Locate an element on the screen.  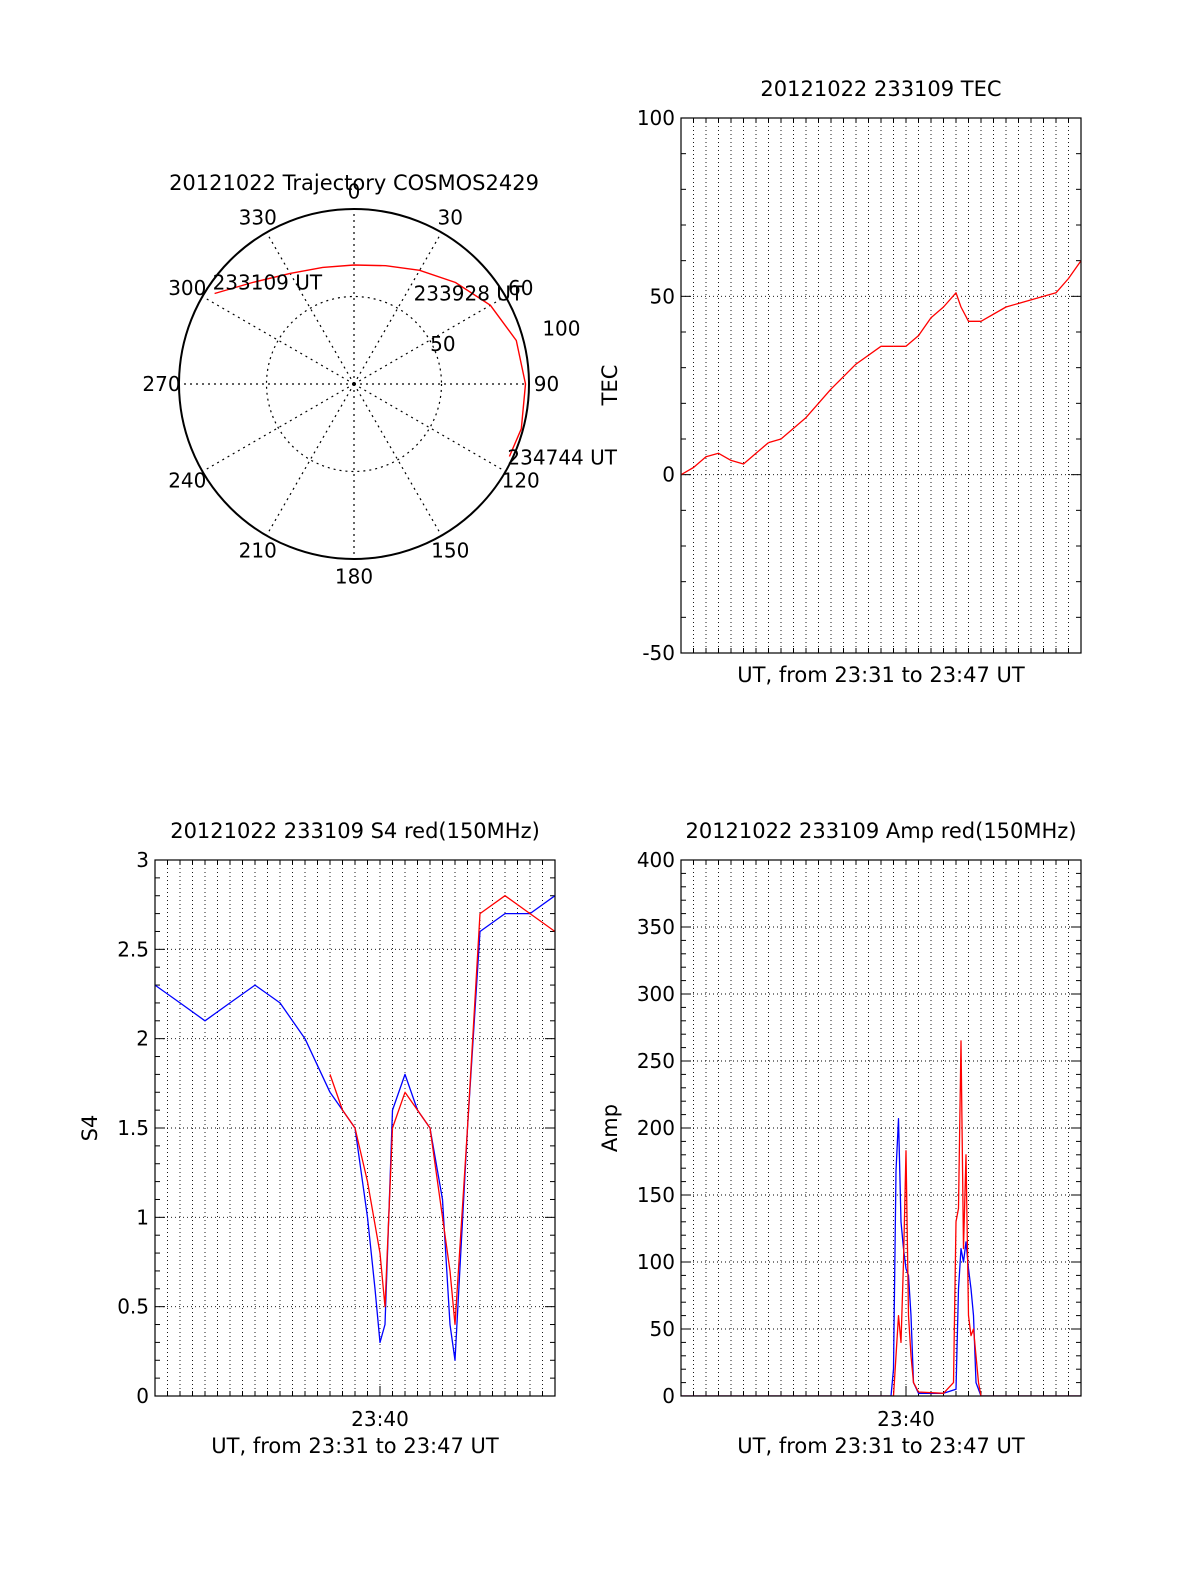
tec-frame is located at coordinates (881, 385).